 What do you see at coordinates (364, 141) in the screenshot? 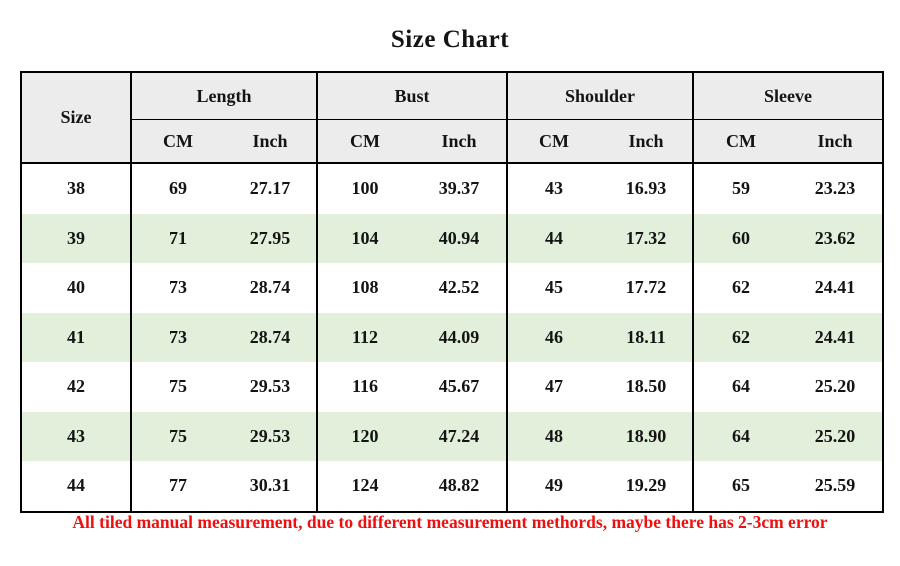
I see `subheader-bust-cm: CM` at bounding box center [364, 141].